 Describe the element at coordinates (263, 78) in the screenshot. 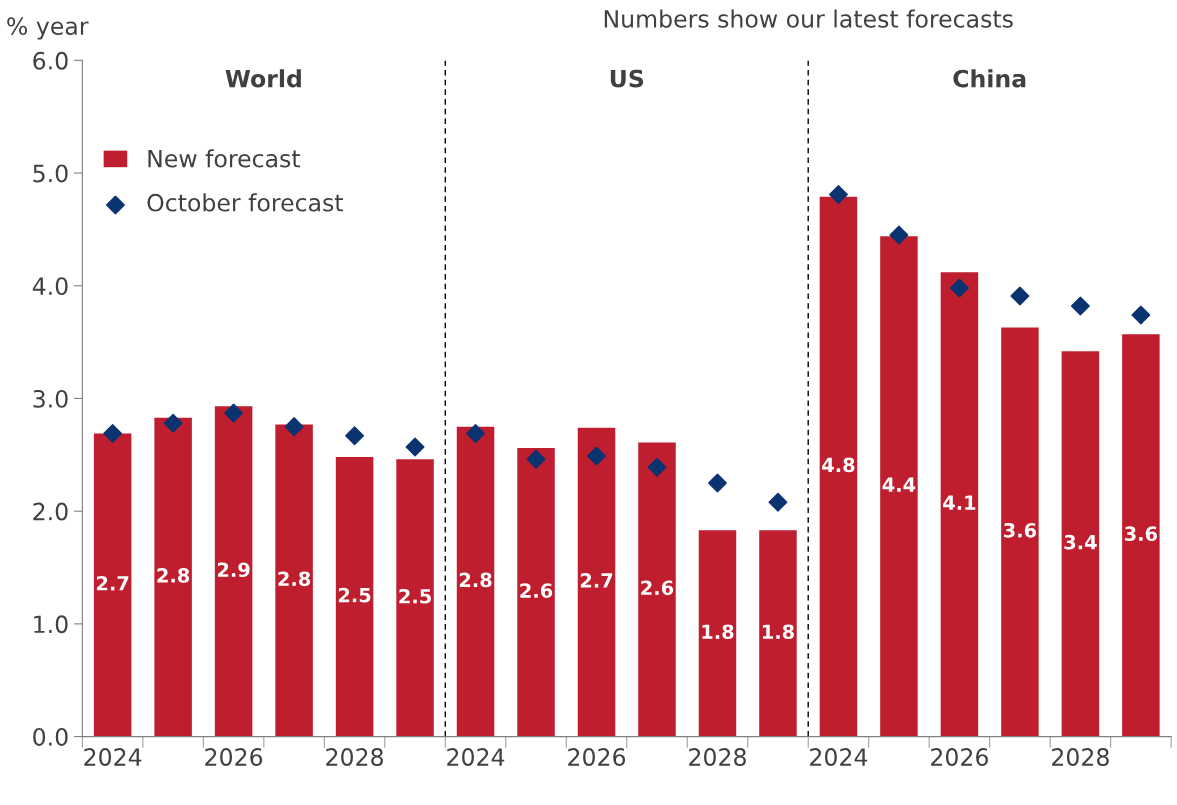

I see `annotation: World` at that location.